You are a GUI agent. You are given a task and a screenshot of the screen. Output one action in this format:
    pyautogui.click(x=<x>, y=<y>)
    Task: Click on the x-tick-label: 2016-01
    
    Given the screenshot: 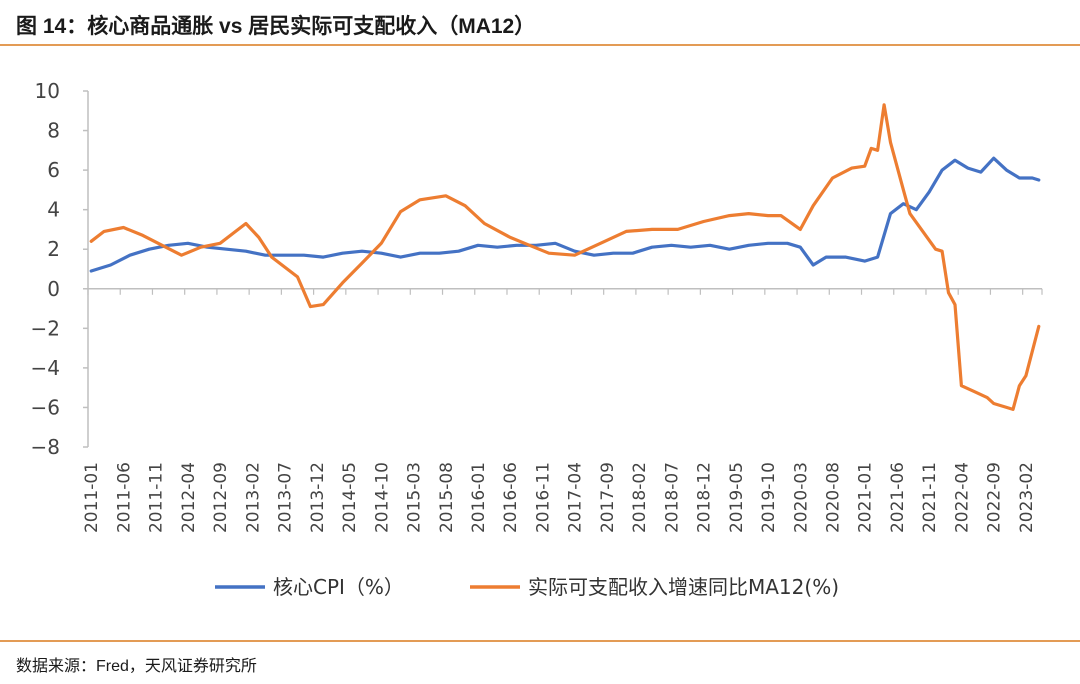 What is the action you would take?
    pyautogui.click(x=479, y=497)
    